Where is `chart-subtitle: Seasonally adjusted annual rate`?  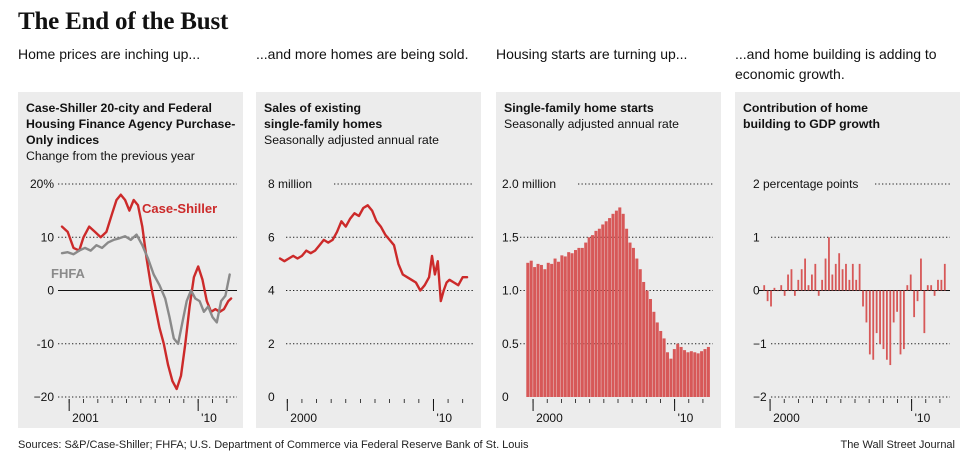 chart-subtitle: Seasonally adjusted annual rate is located at coordinates (352, 140).